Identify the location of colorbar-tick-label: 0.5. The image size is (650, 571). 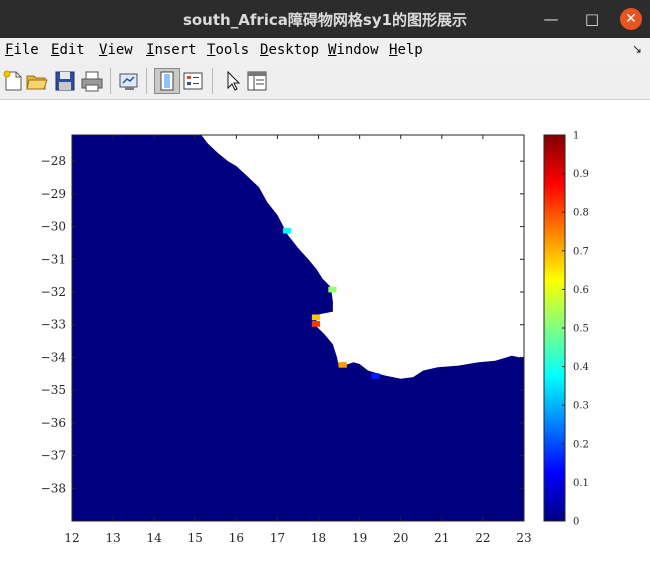
(581, 329).